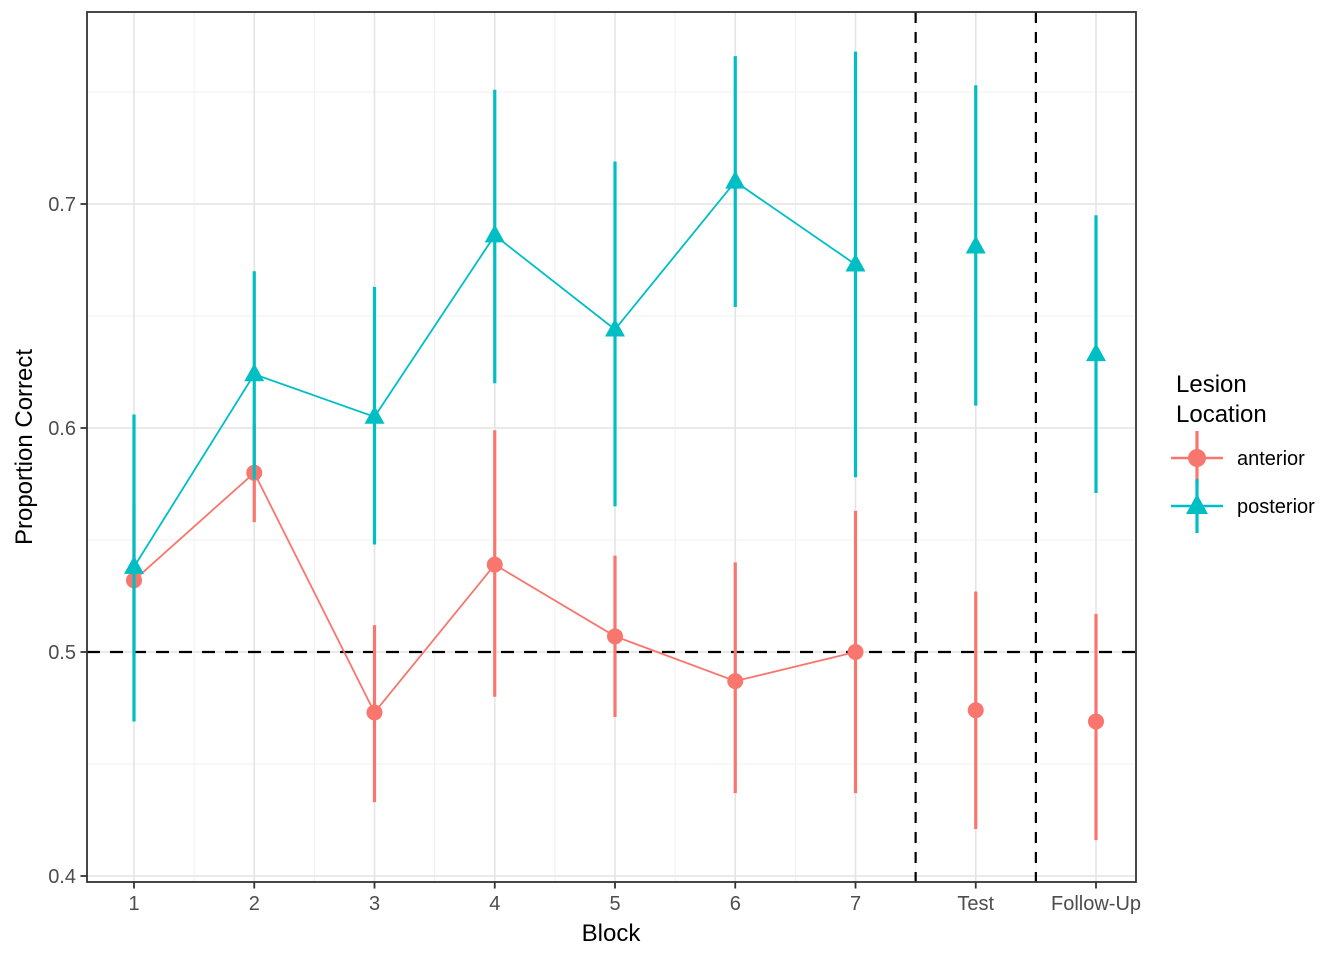 The width and height of the screenshot is (1344, 960). What do you see at coordinates (374, 904) in the screenshot?
I see `x-tick-label: 3` at bounding box center [374, 904].